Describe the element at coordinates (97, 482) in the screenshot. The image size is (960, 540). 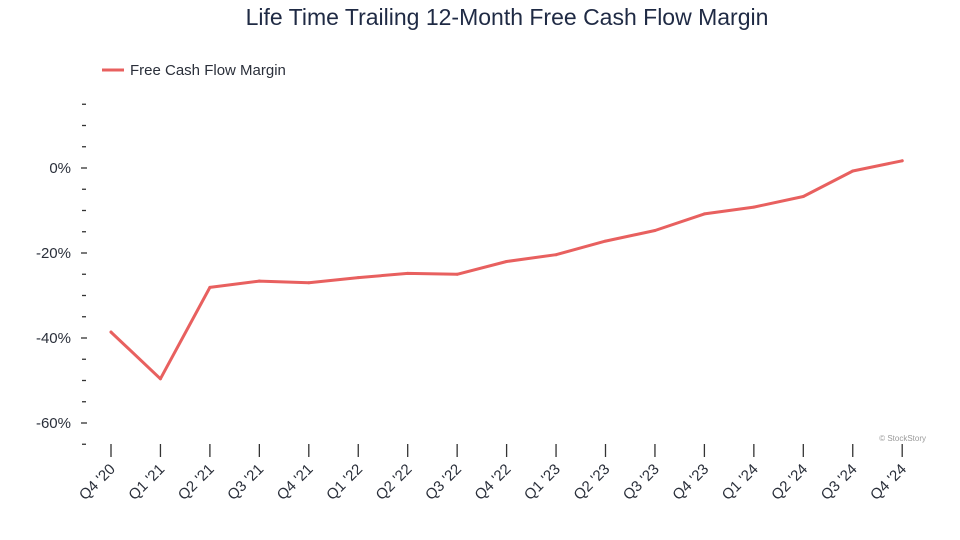
I see `x-tick-label: Q4 '20` at that location.